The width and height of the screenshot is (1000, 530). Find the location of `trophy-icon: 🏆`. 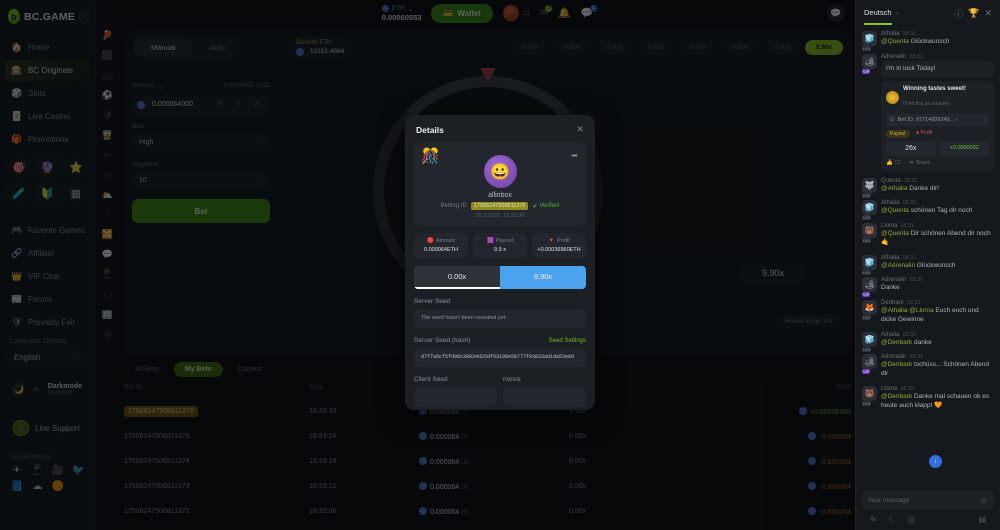

trophy-icon: 🏆 is located at coordinates (974, 13).